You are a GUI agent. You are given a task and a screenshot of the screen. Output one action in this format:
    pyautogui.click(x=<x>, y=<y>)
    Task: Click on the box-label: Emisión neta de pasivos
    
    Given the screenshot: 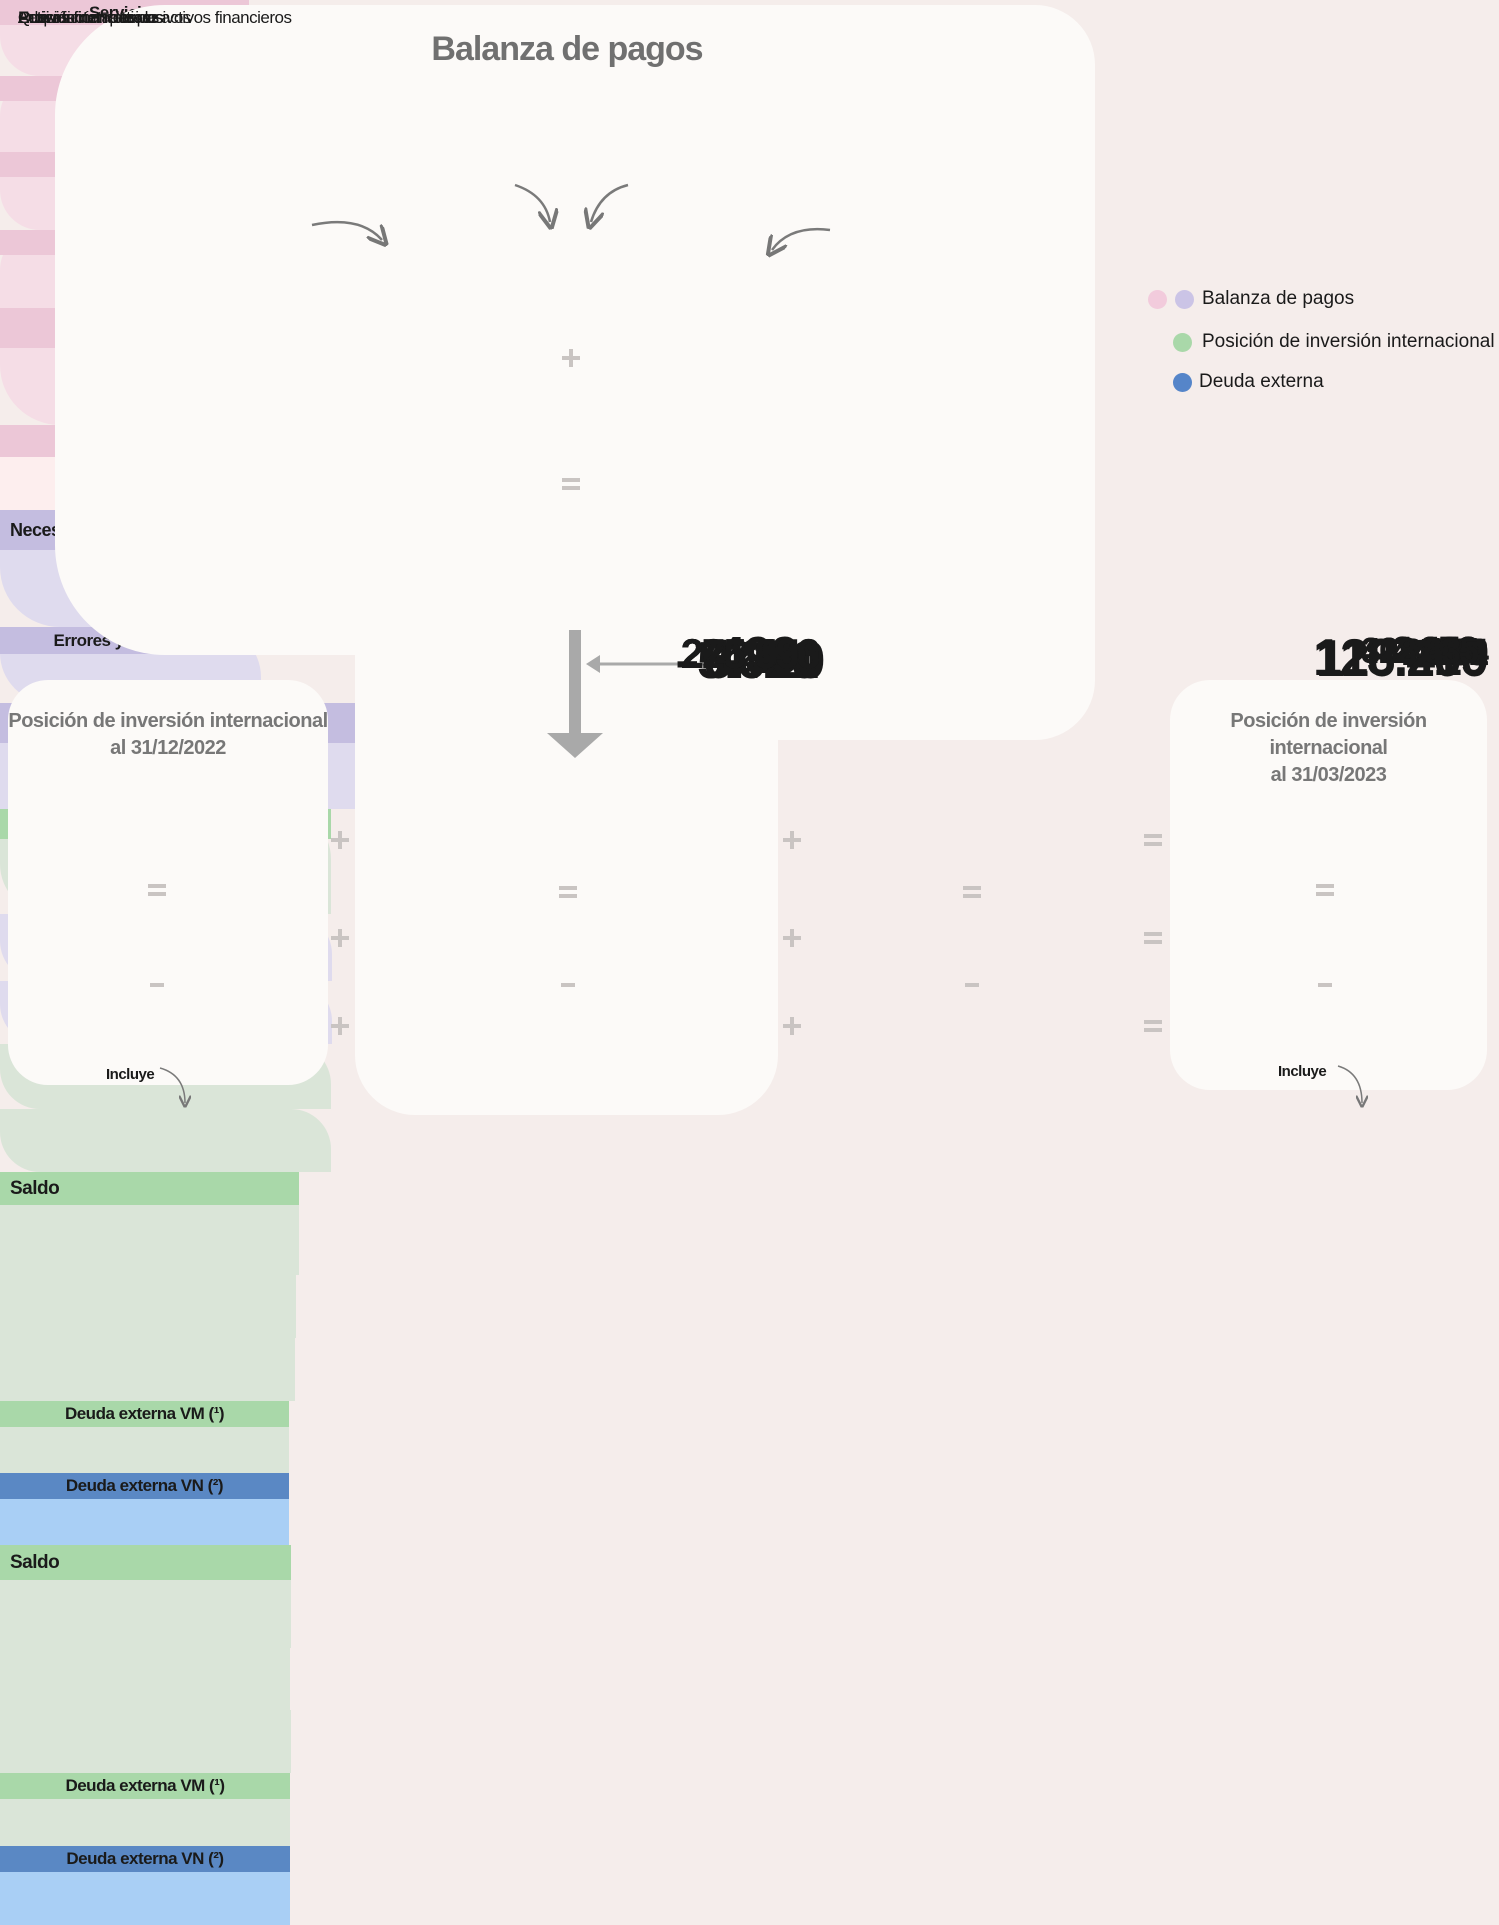 What is the action you would take?
    pyautogui.click(x=104, y=17)
    